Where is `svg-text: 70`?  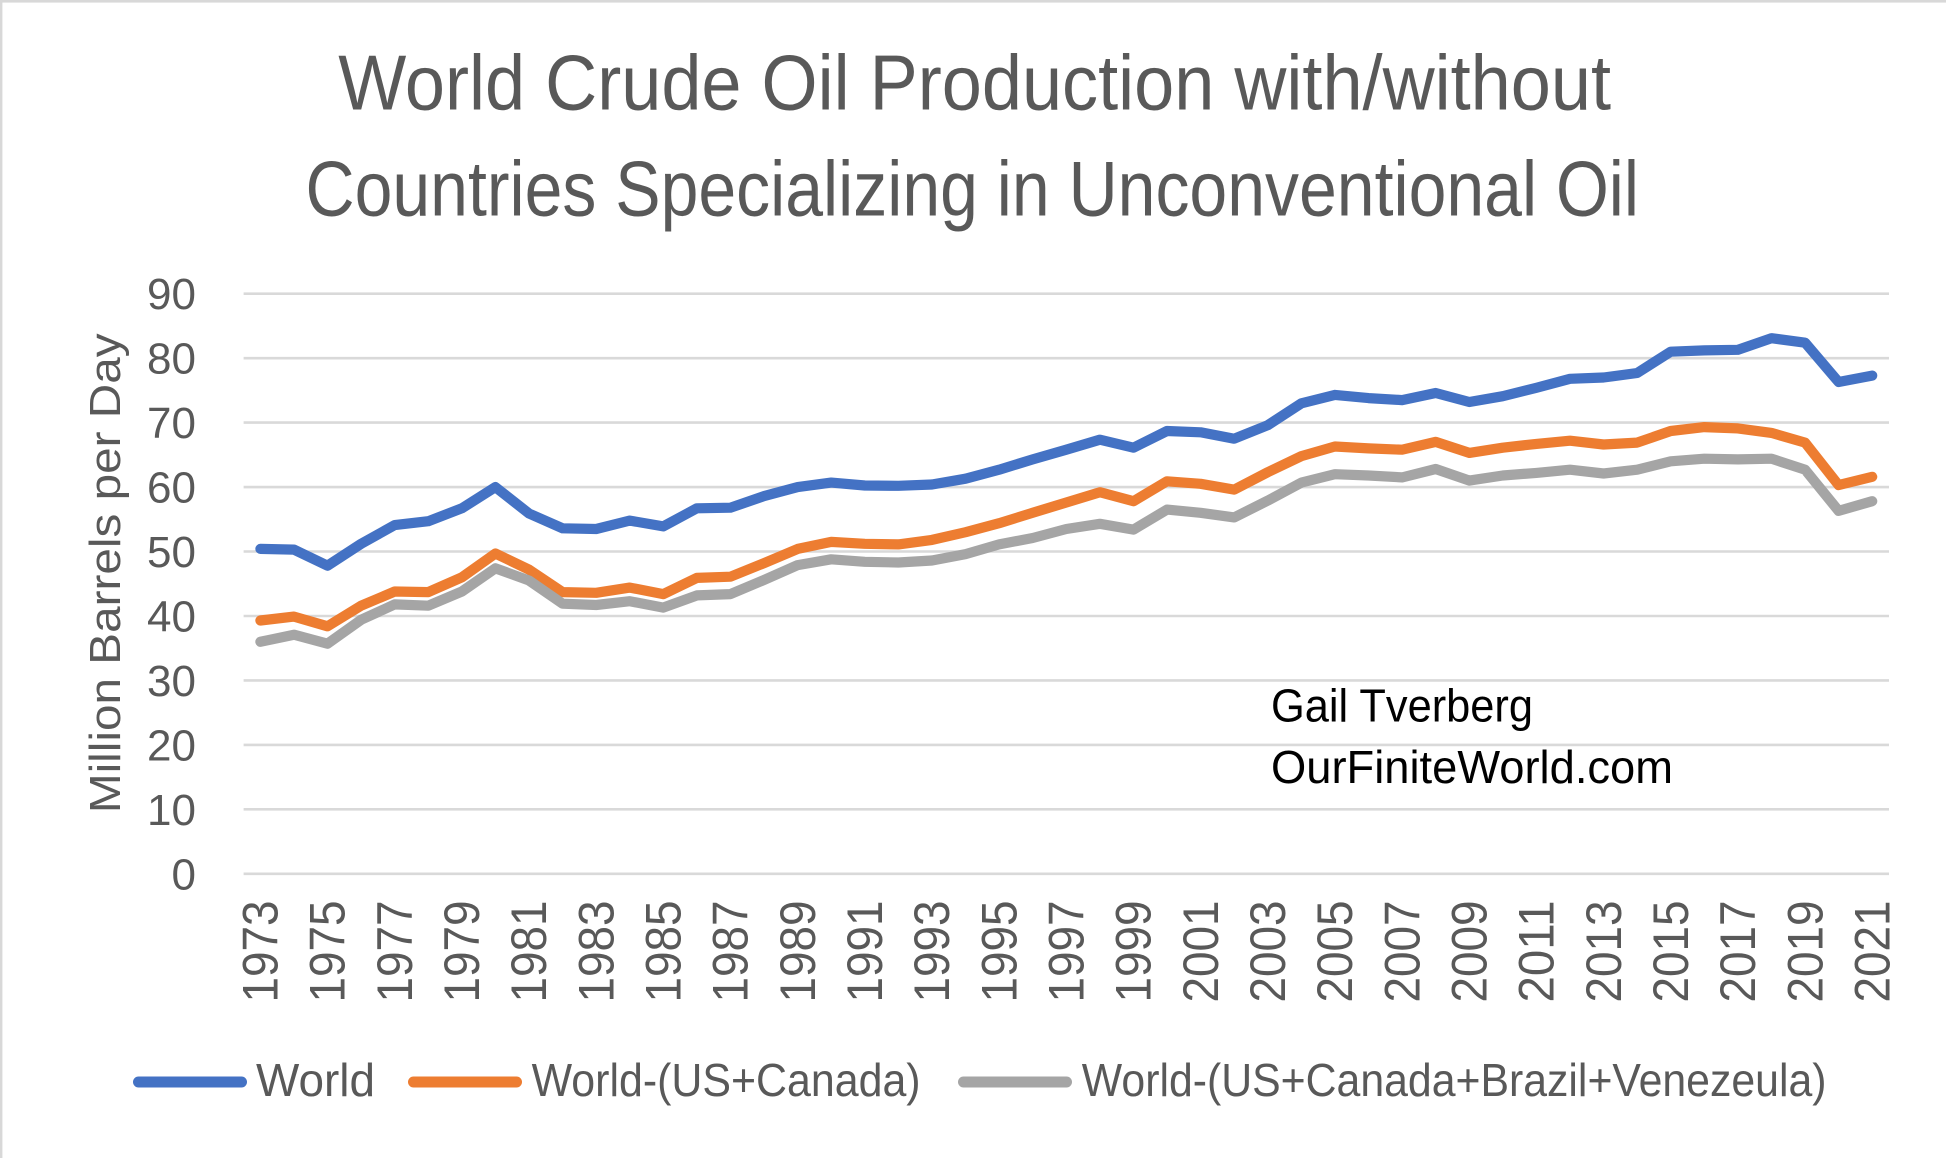
svg-text: 70 is located at coordinates (171, 423).